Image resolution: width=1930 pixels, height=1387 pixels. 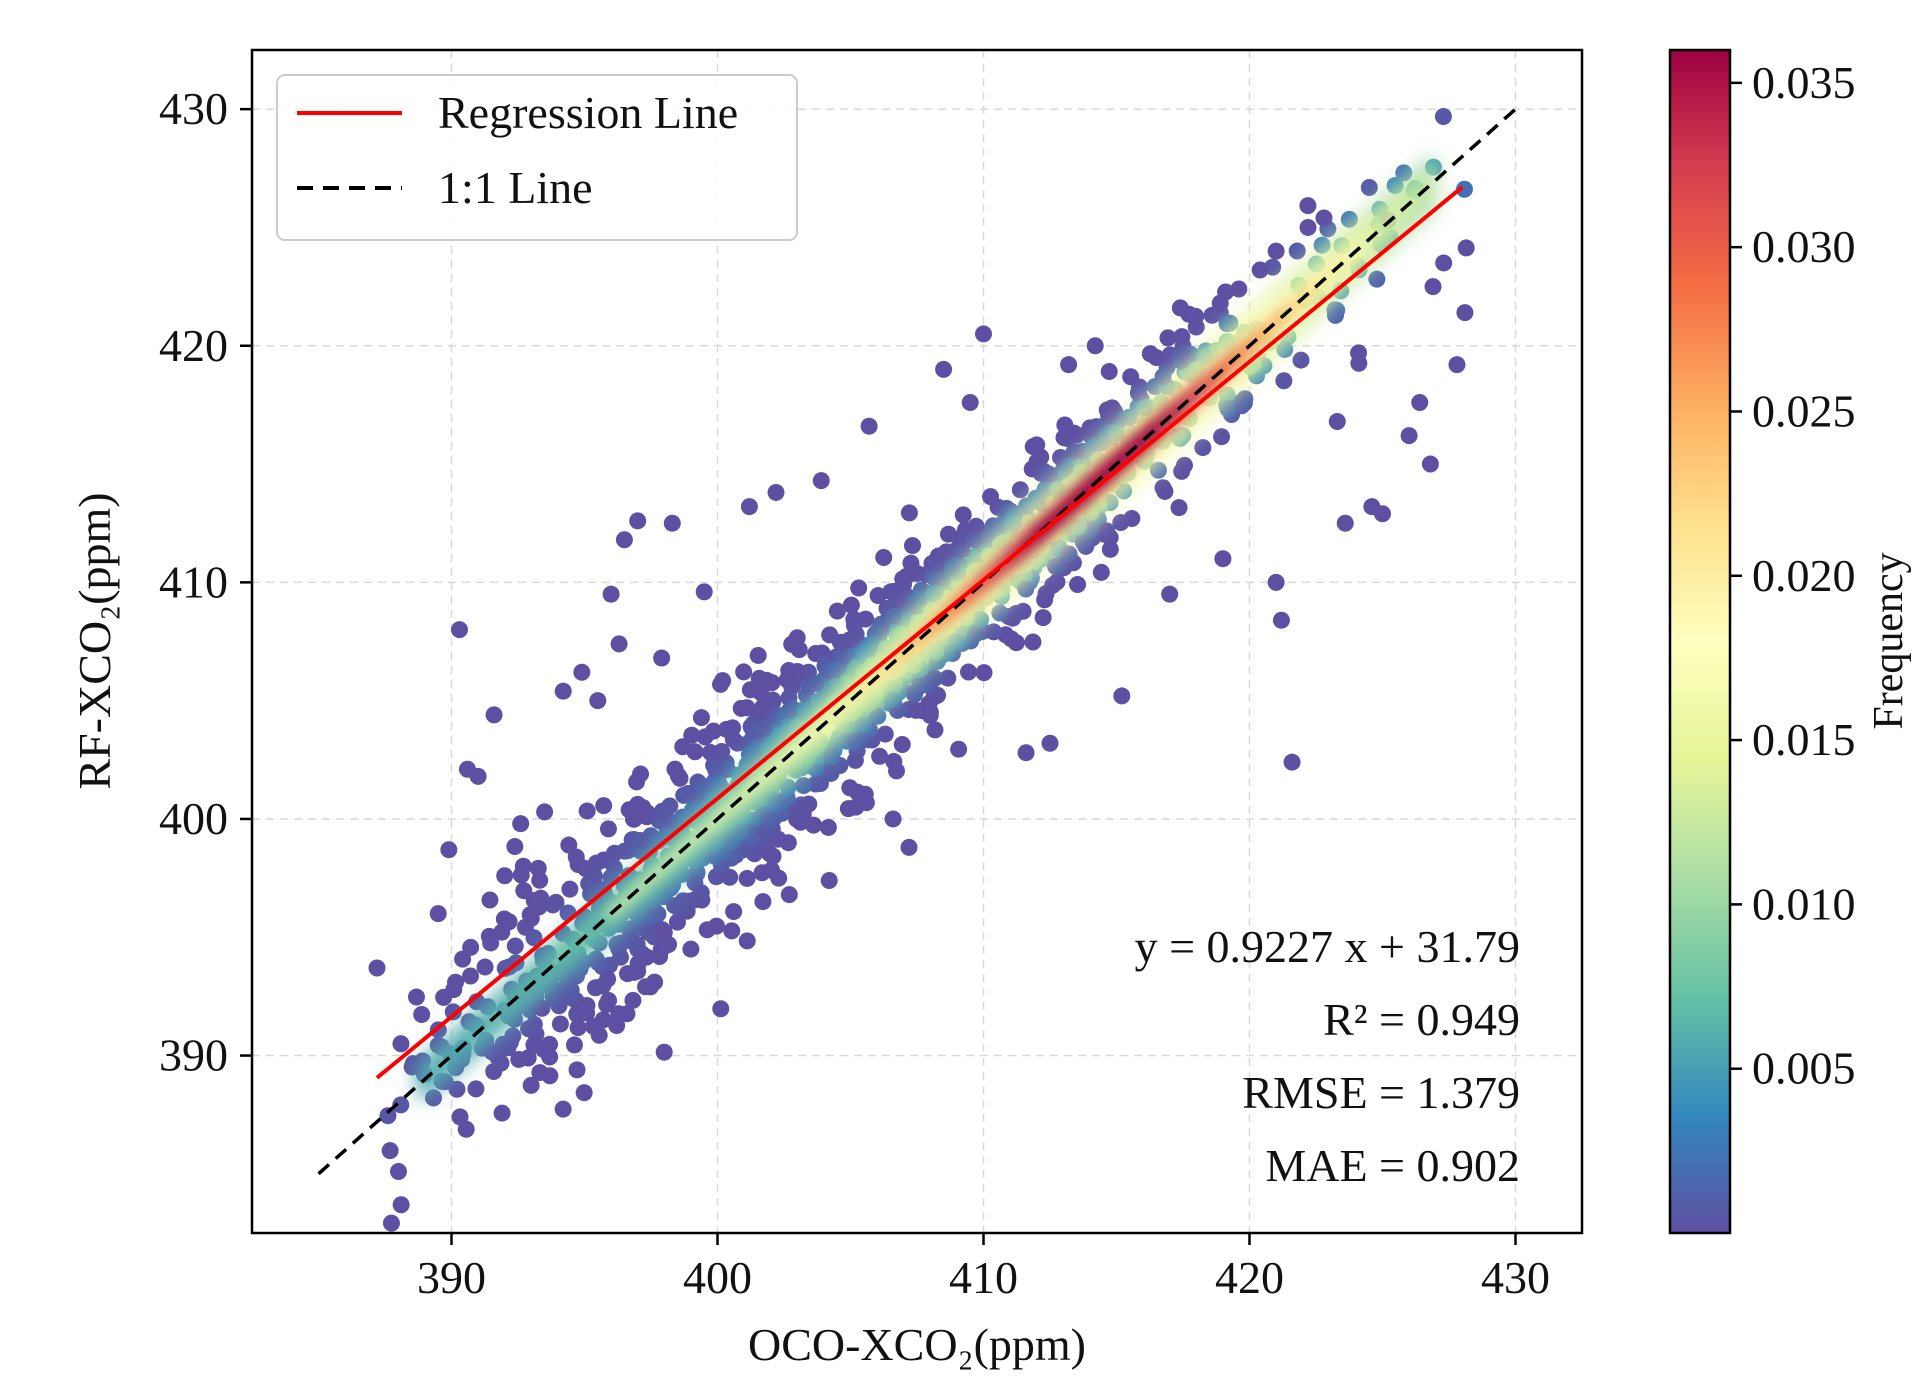 I want to click on density-core-point, so click(x=624, y=901).